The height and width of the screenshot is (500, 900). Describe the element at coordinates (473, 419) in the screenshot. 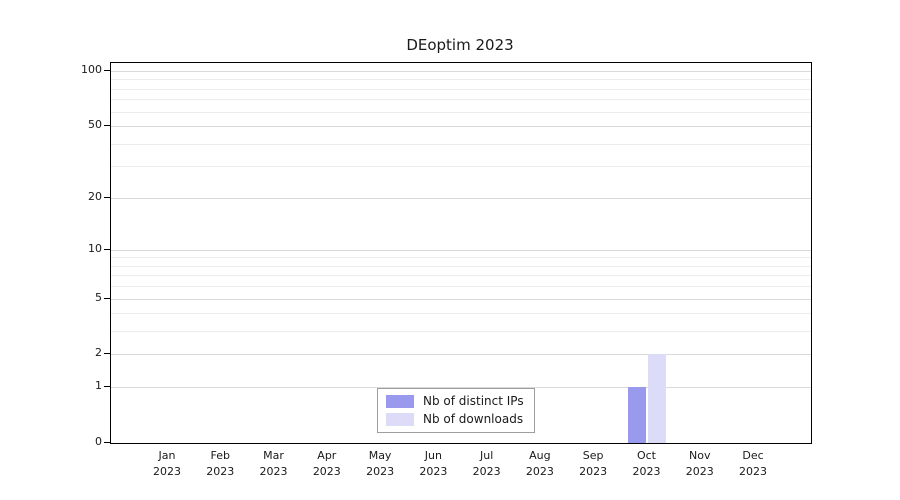

I see `legend-label-downloads: Nb of downloads` at that location.